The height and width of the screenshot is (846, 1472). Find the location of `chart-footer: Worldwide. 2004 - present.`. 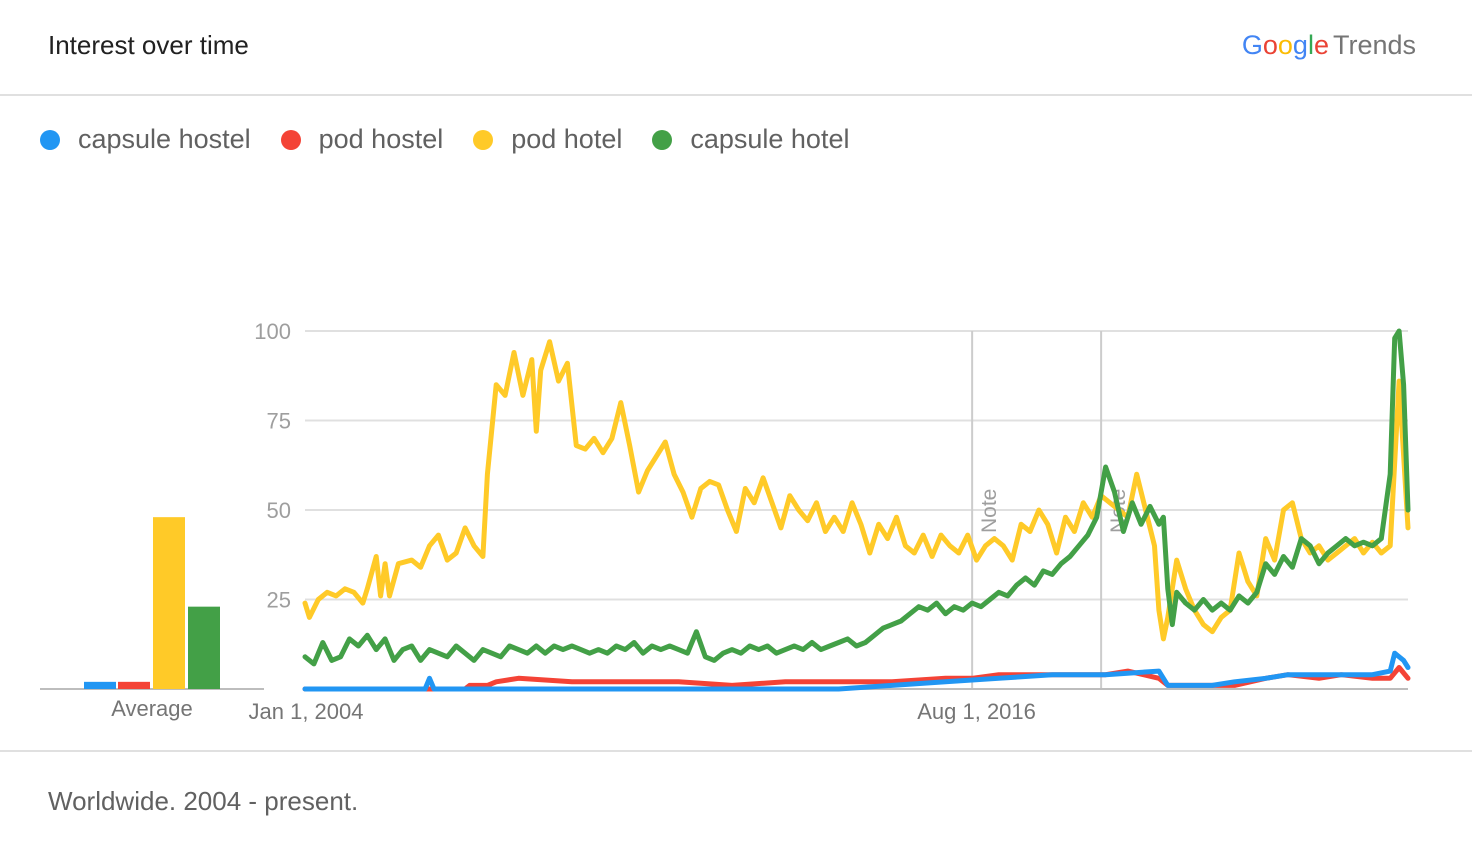

chart-footer: Worldwide. 2004 - present. is located at coordinates (736, 783).